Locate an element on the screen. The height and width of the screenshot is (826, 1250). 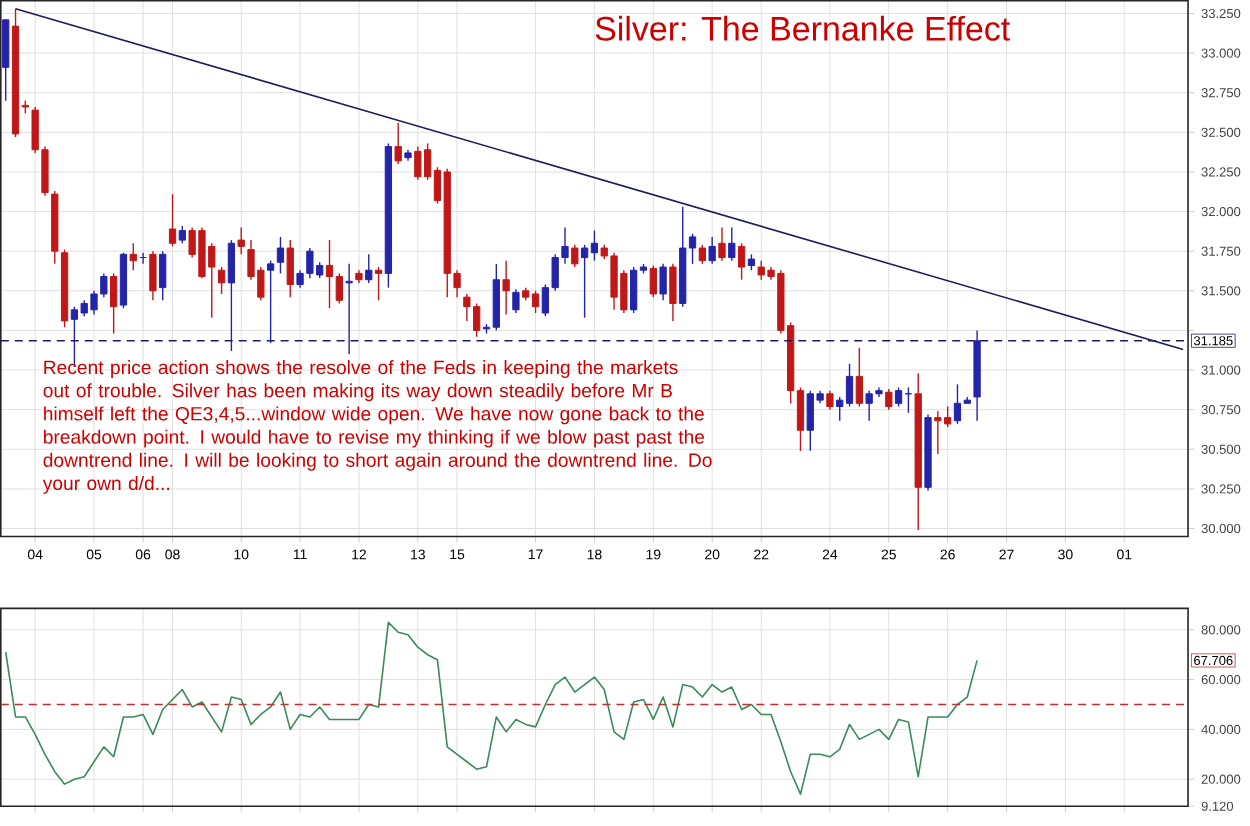
chart-title: Silver: The Bernanke Effect is located at coordinates (802, 28).